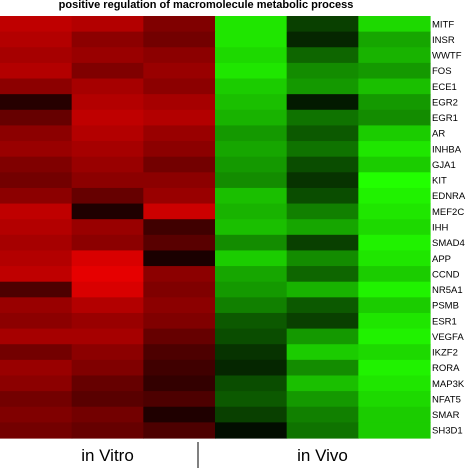 The height and width of the screenshot is (474, 474). I want to click on group-label: in Vivo, so click(322, 455).